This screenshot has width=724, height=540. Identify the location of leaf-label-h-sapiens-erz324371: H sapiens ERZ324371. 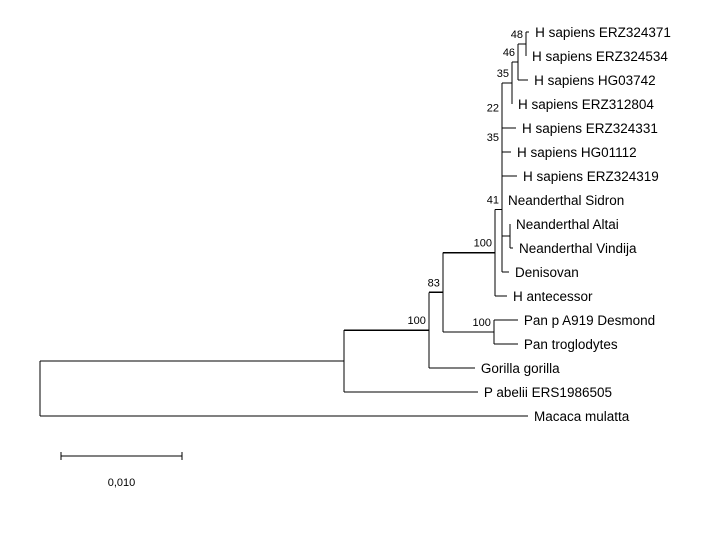
(603, 32).